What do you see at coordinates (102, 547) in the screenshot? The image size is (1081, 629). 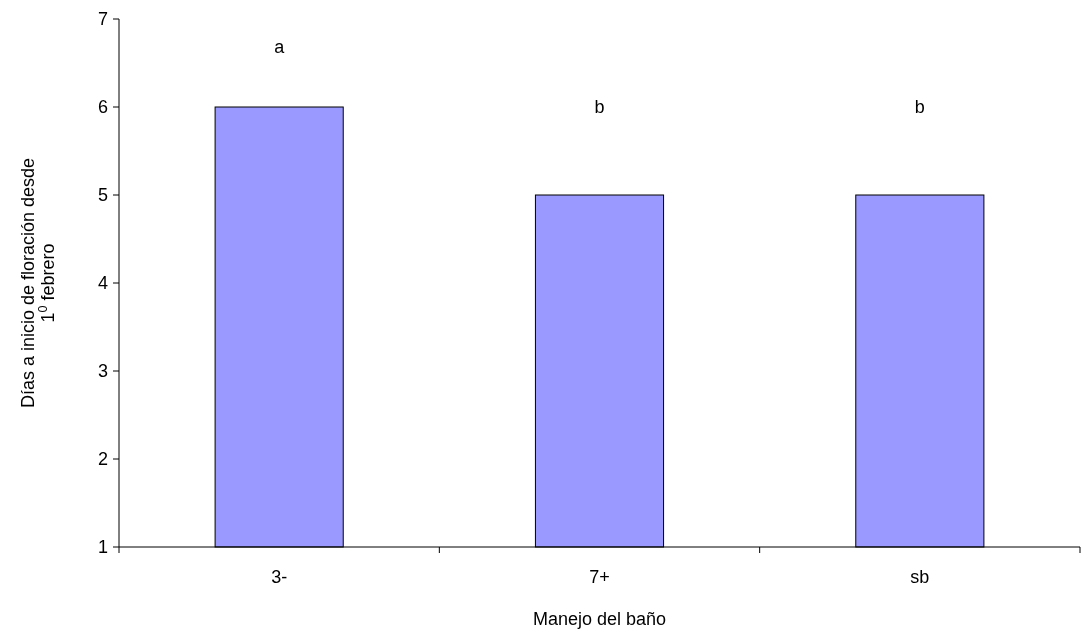 I see `y-tick-label: 1` at bounding box center [102, 547].